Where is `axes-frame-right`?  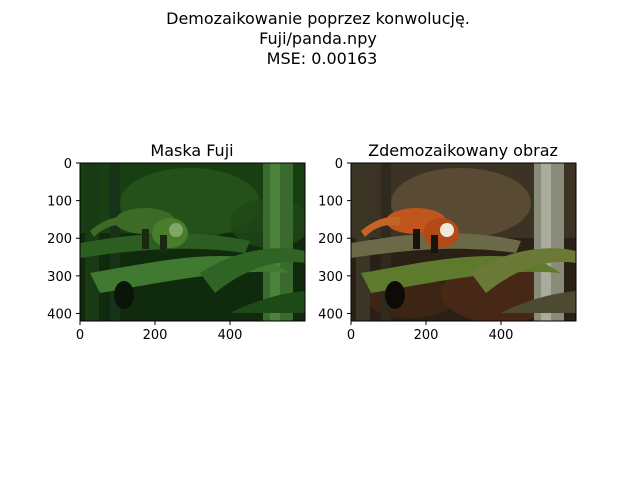
axes-frame-right is located at coordinates (463, 242).